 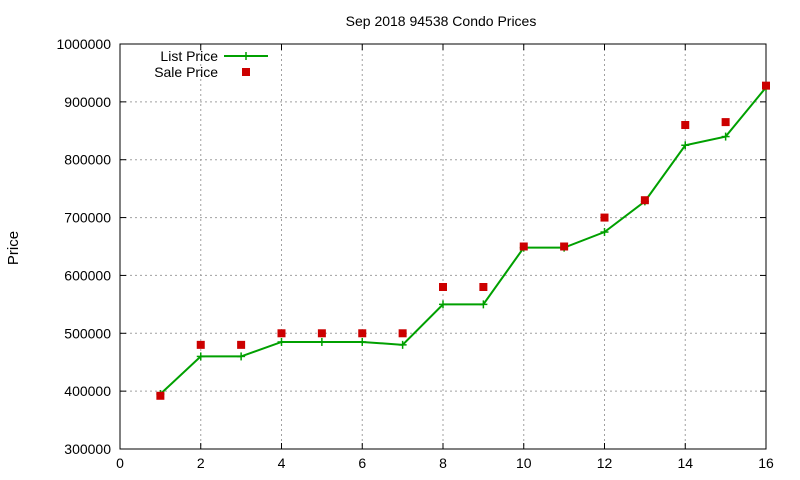 What do you see at coordinates (605, 463) in the screenshot?
I see `x-tick-label: 12` at bounding box center [605, 463].